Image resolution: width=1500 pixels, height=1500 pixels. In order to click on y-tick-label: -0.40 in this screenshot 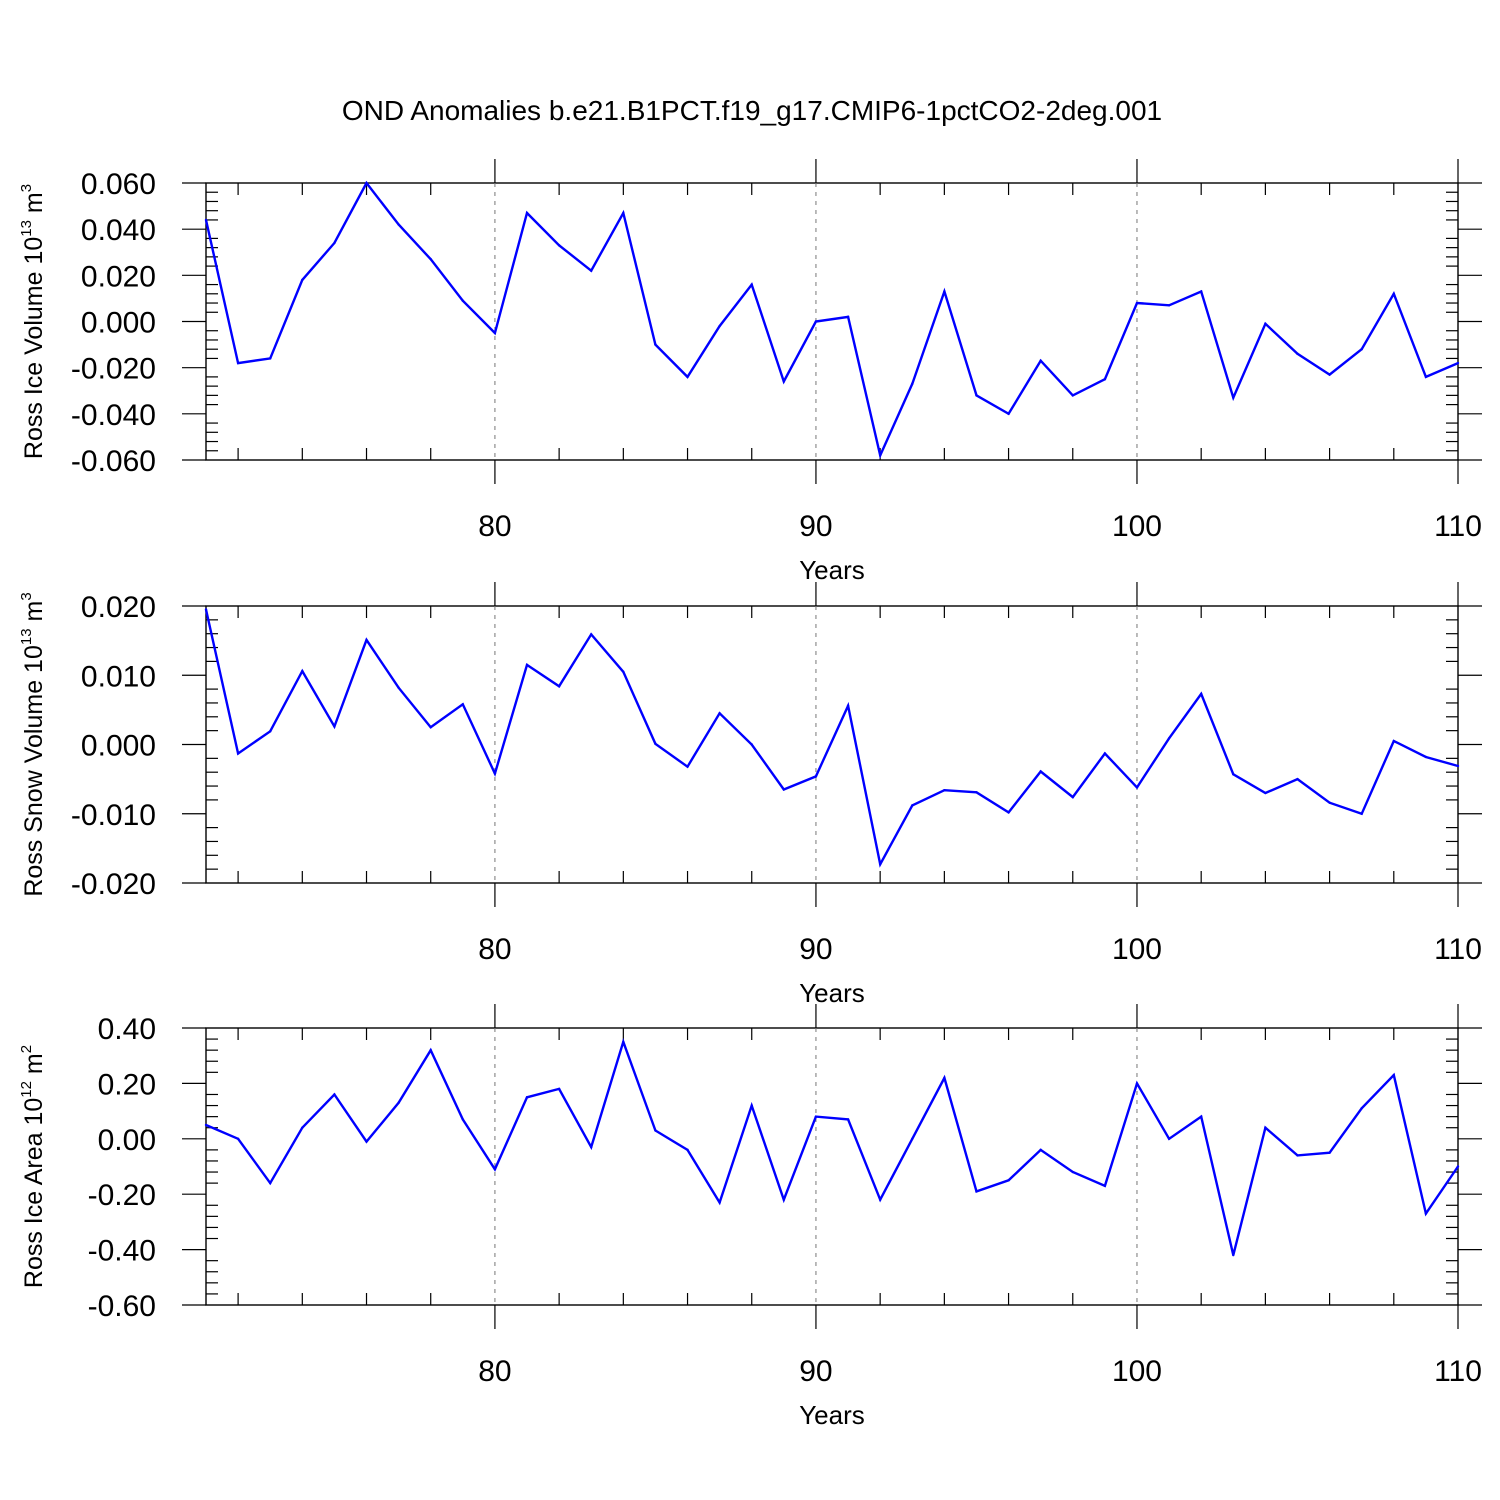, I will do `click(122, 1251)`.